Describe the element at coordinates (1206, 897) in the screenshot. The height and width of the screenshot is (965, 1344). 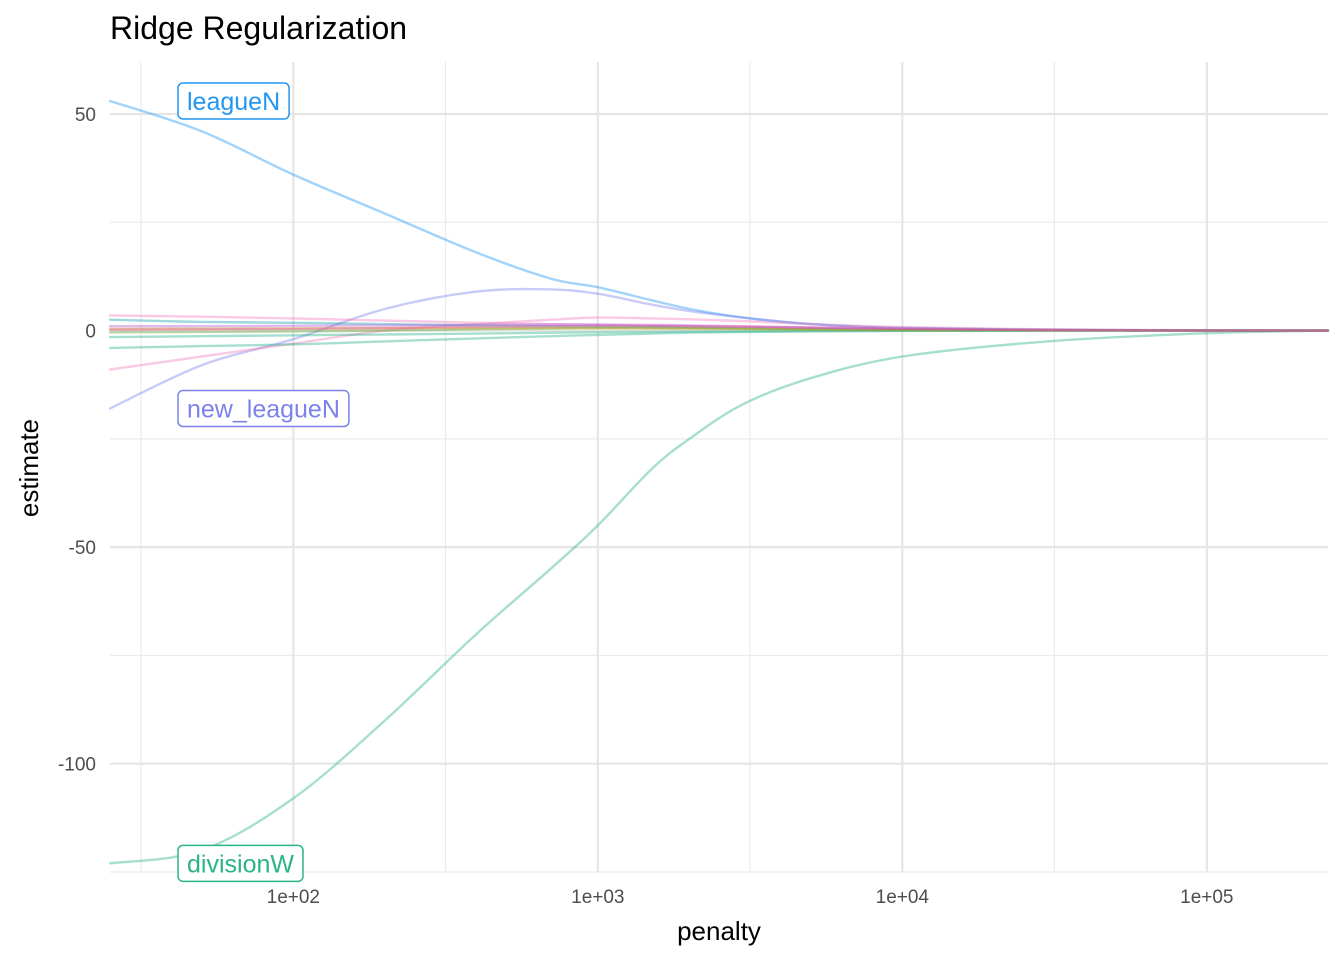
I see `x-tick-label: 1e+05` at that location.